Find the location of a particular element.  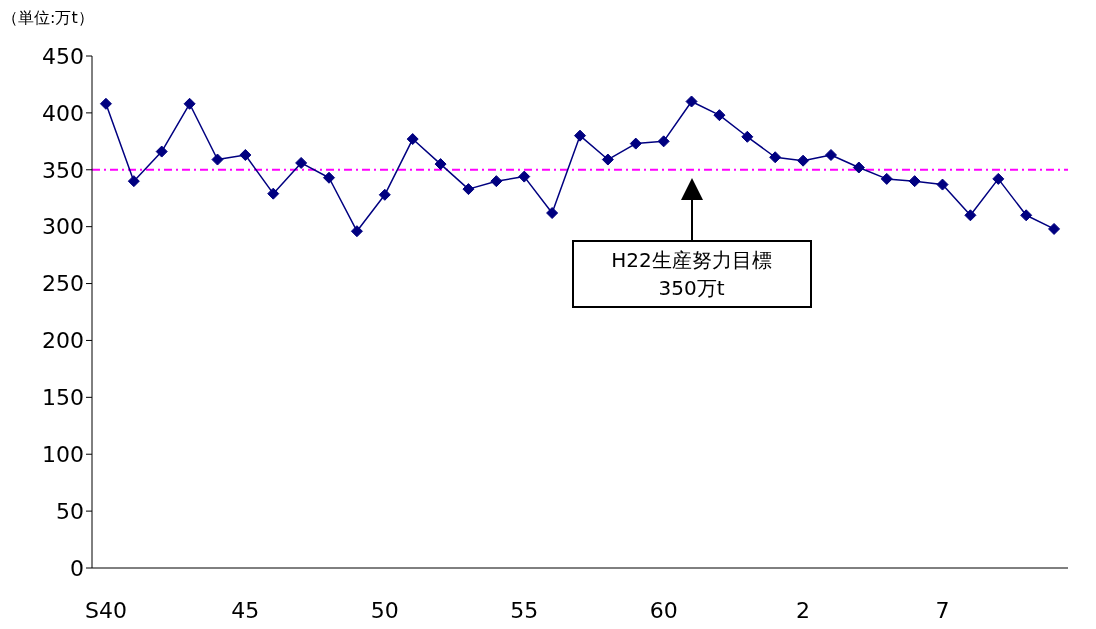

y-axis-title: （単位:万t） is located at coordinates (48, 18).